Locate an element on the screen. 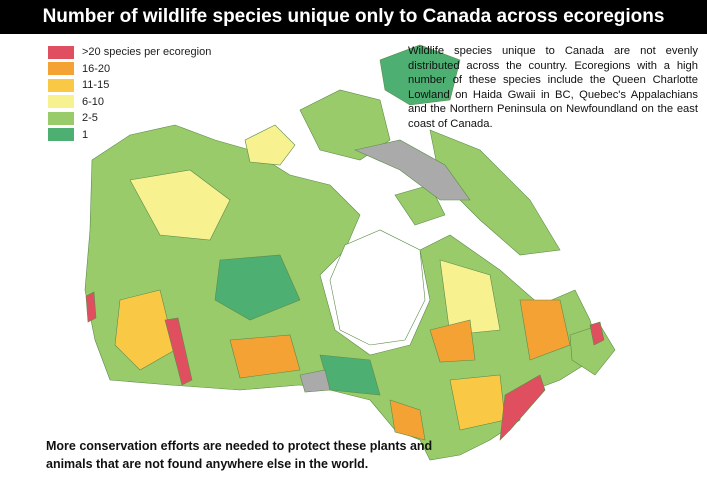 The image size is (707, 495). legend-label: 16-20 is located at coordinates (96, 68).